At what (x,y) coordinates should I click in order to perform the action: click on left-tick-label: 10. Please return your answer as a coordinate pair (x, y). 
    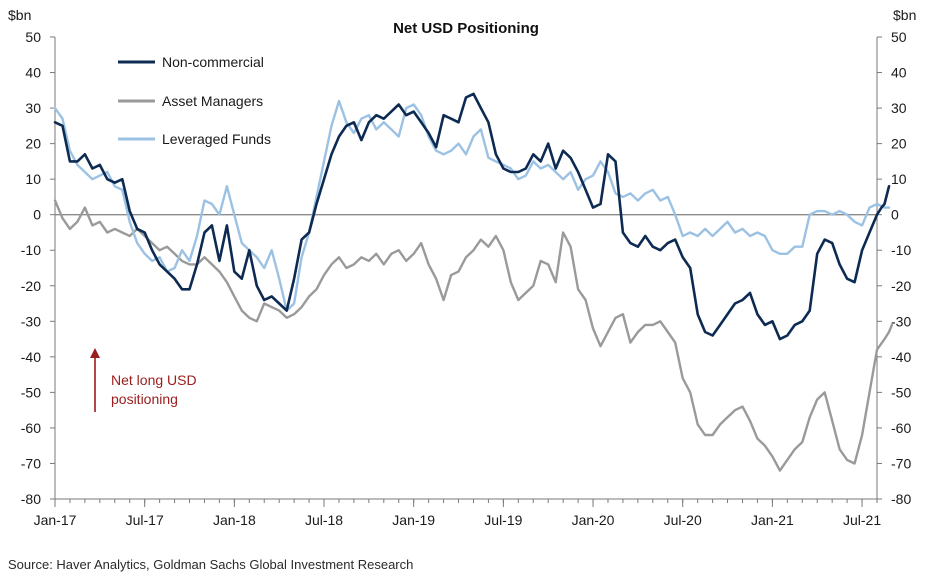
    Looking at the image, I should click on (33, 179).